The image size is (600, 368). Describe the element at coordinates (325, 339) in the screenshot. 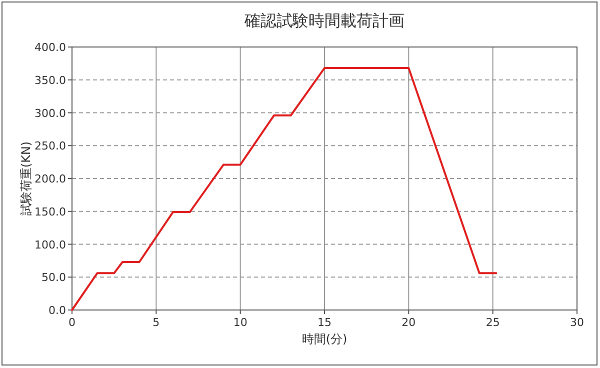

I see `x-axis-title: 時間(分)` at that location.